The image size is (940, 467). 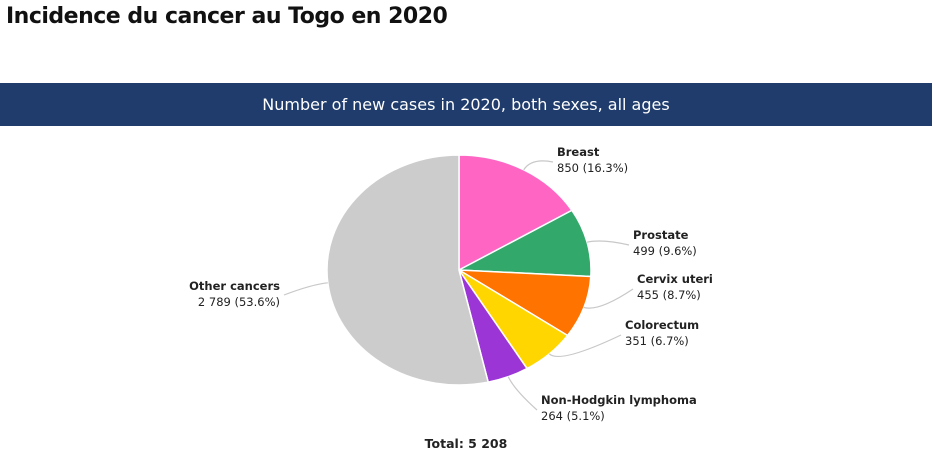 I want to click on slice-name: Breast, so click(x=578, y=152).